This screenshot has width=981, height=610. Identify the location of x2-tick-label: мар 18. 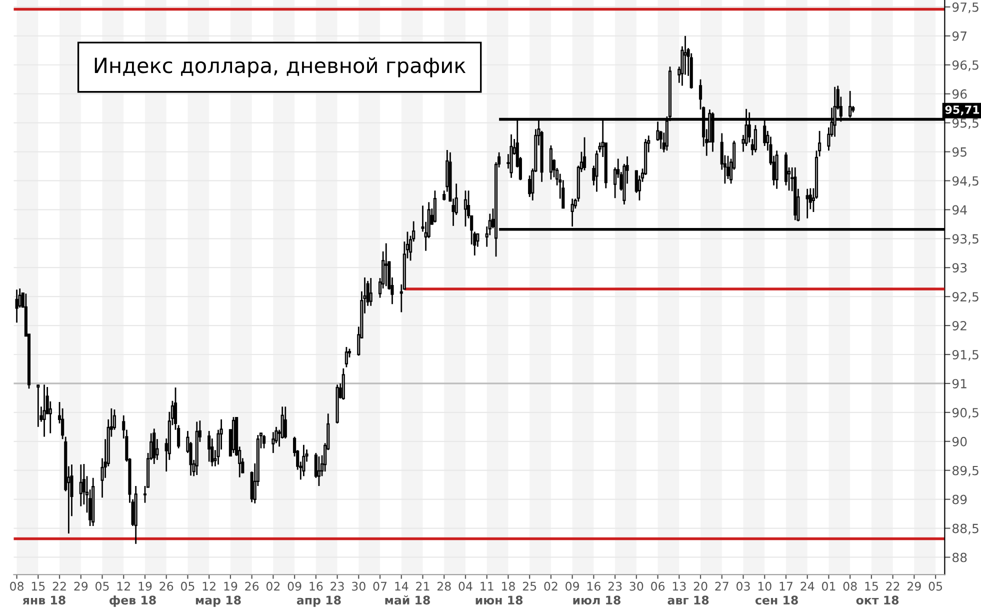
(218, 601).